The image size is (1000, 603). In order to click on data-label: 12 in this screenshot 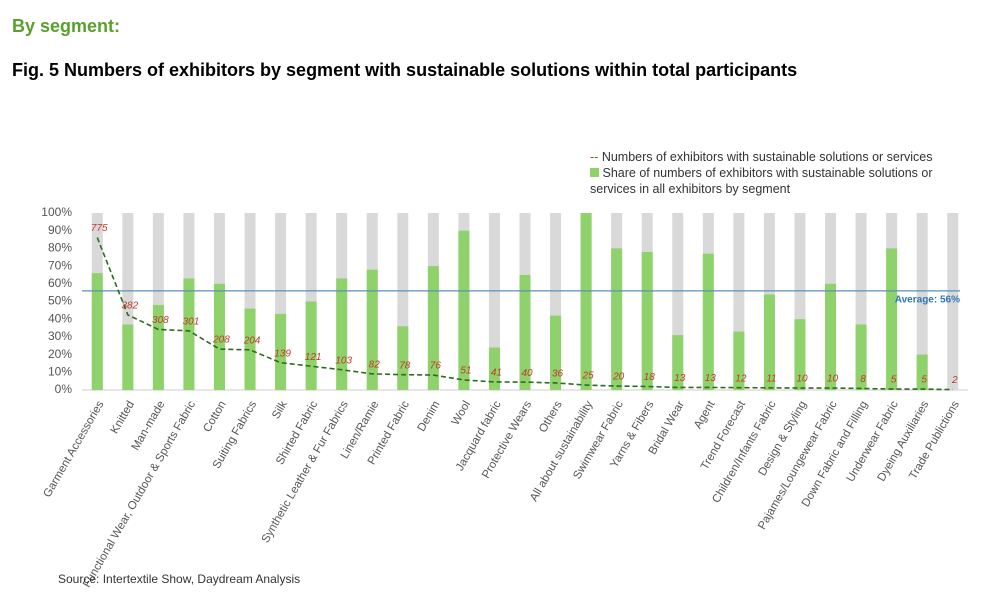, I will do `click(741, 378)`.